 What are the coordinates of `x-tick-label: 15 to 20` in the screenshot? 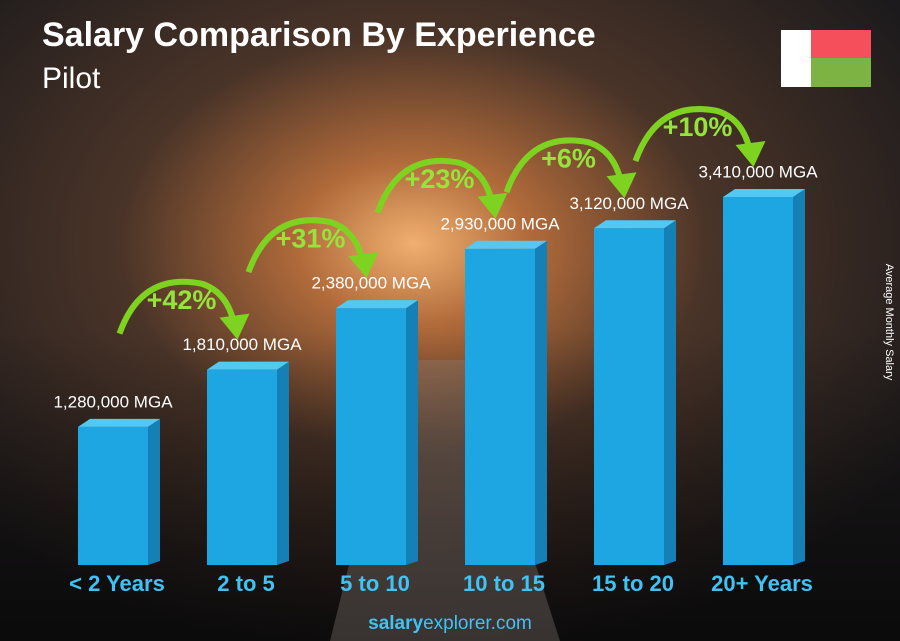 It's located at (633, 583).